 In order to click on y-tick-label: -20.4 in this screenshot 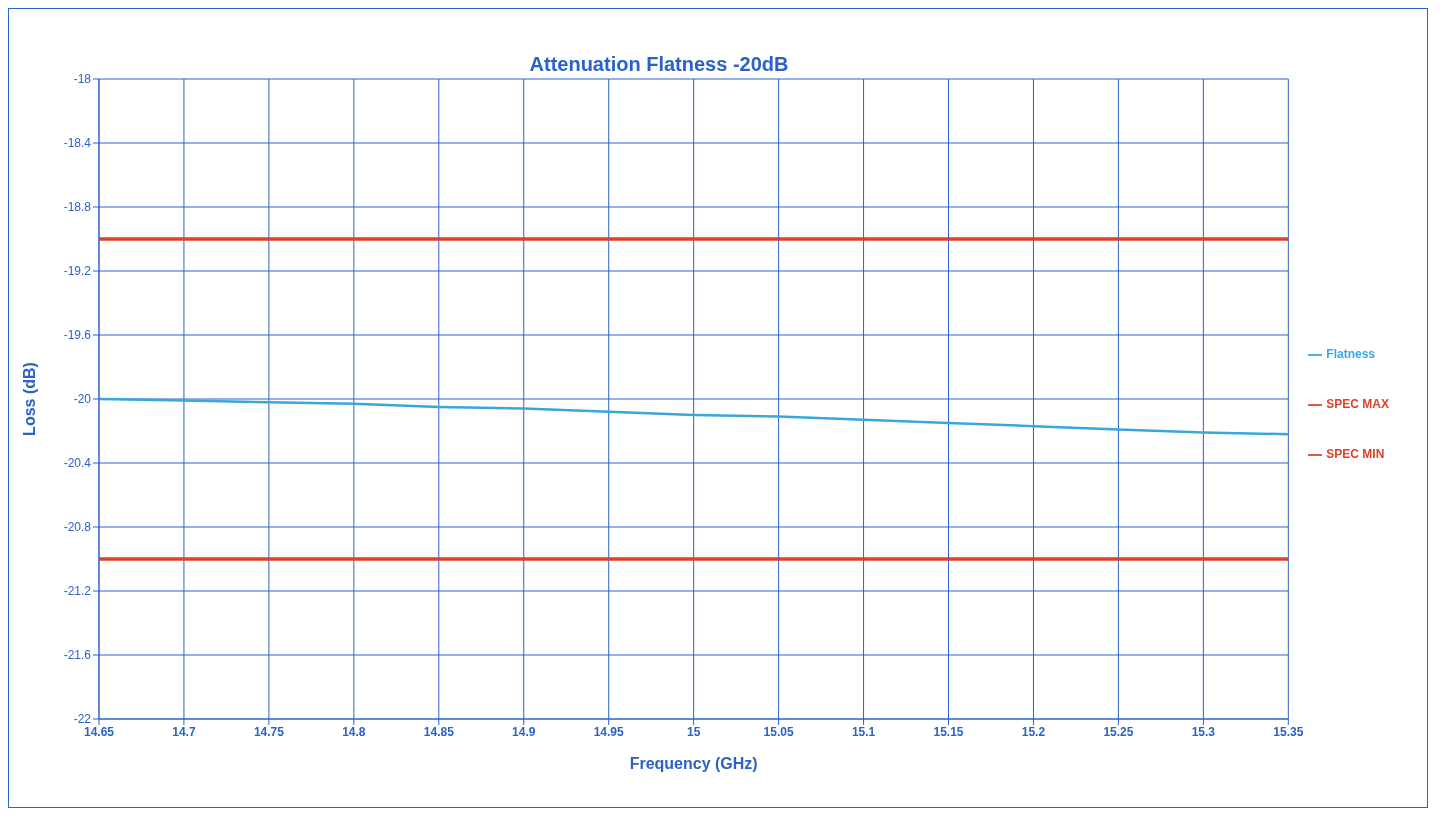, I will do `click(77, 463)`.